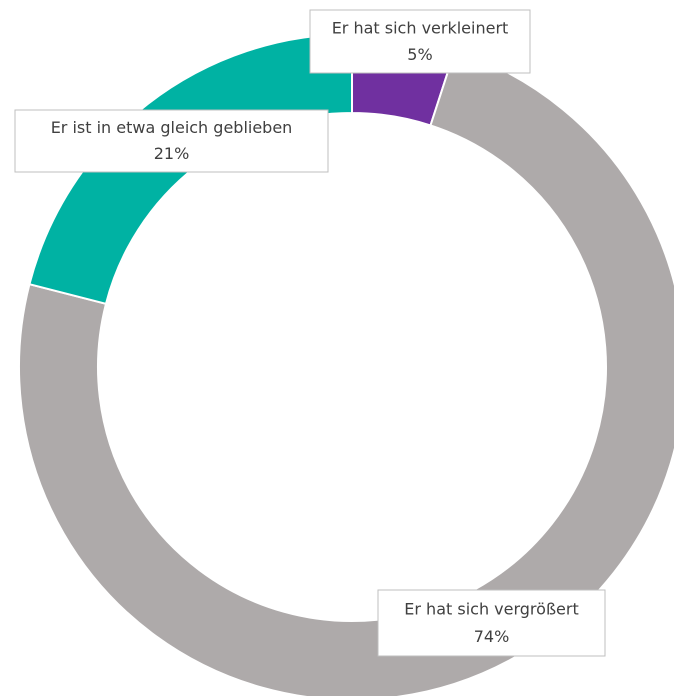  What do you see at coordinates (420, 27) in the screenshot?
I see `data-label-name: Er hat sich verkleinert` at bounding box center [420, 27].